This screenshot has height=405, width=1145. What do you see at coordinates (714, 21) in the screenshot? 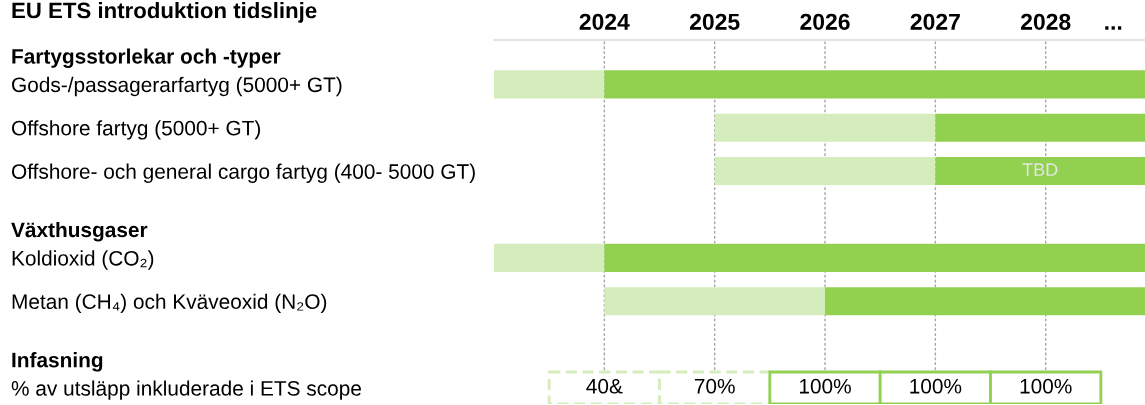
I see `x-tick-label: 2025` at bounding box center [714, 21].